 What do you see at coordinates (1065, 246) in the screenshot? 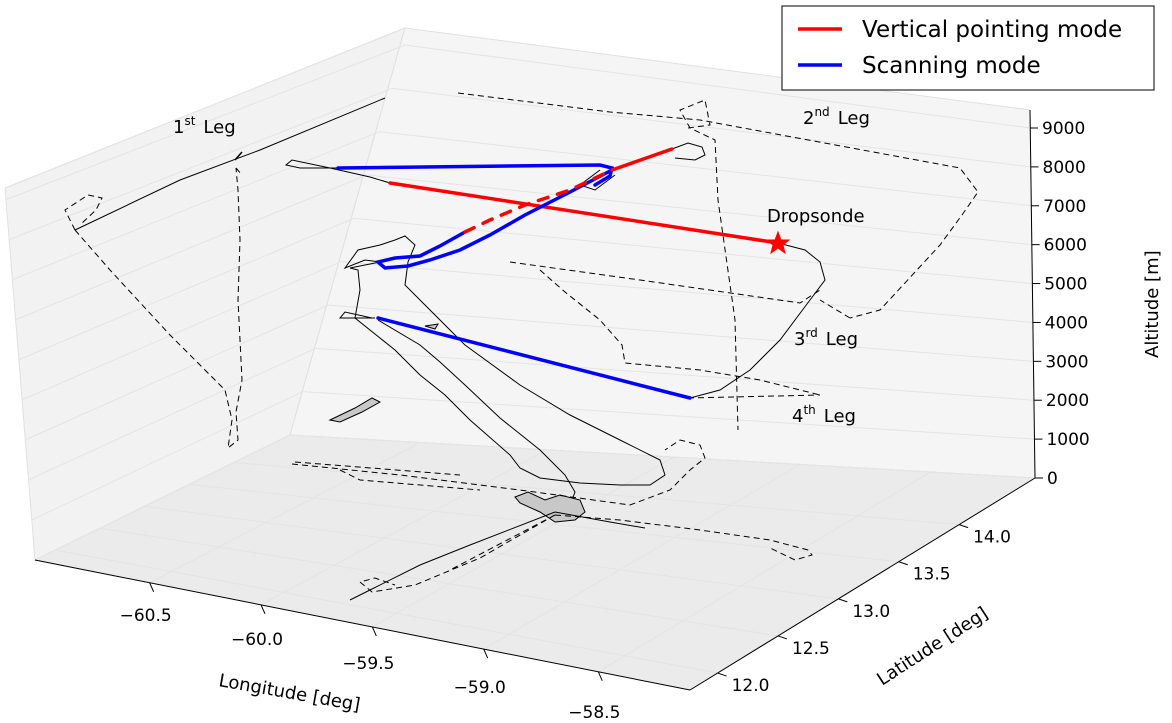
I see `z-tick-label: 6000` at bounding box center [1065, 246].